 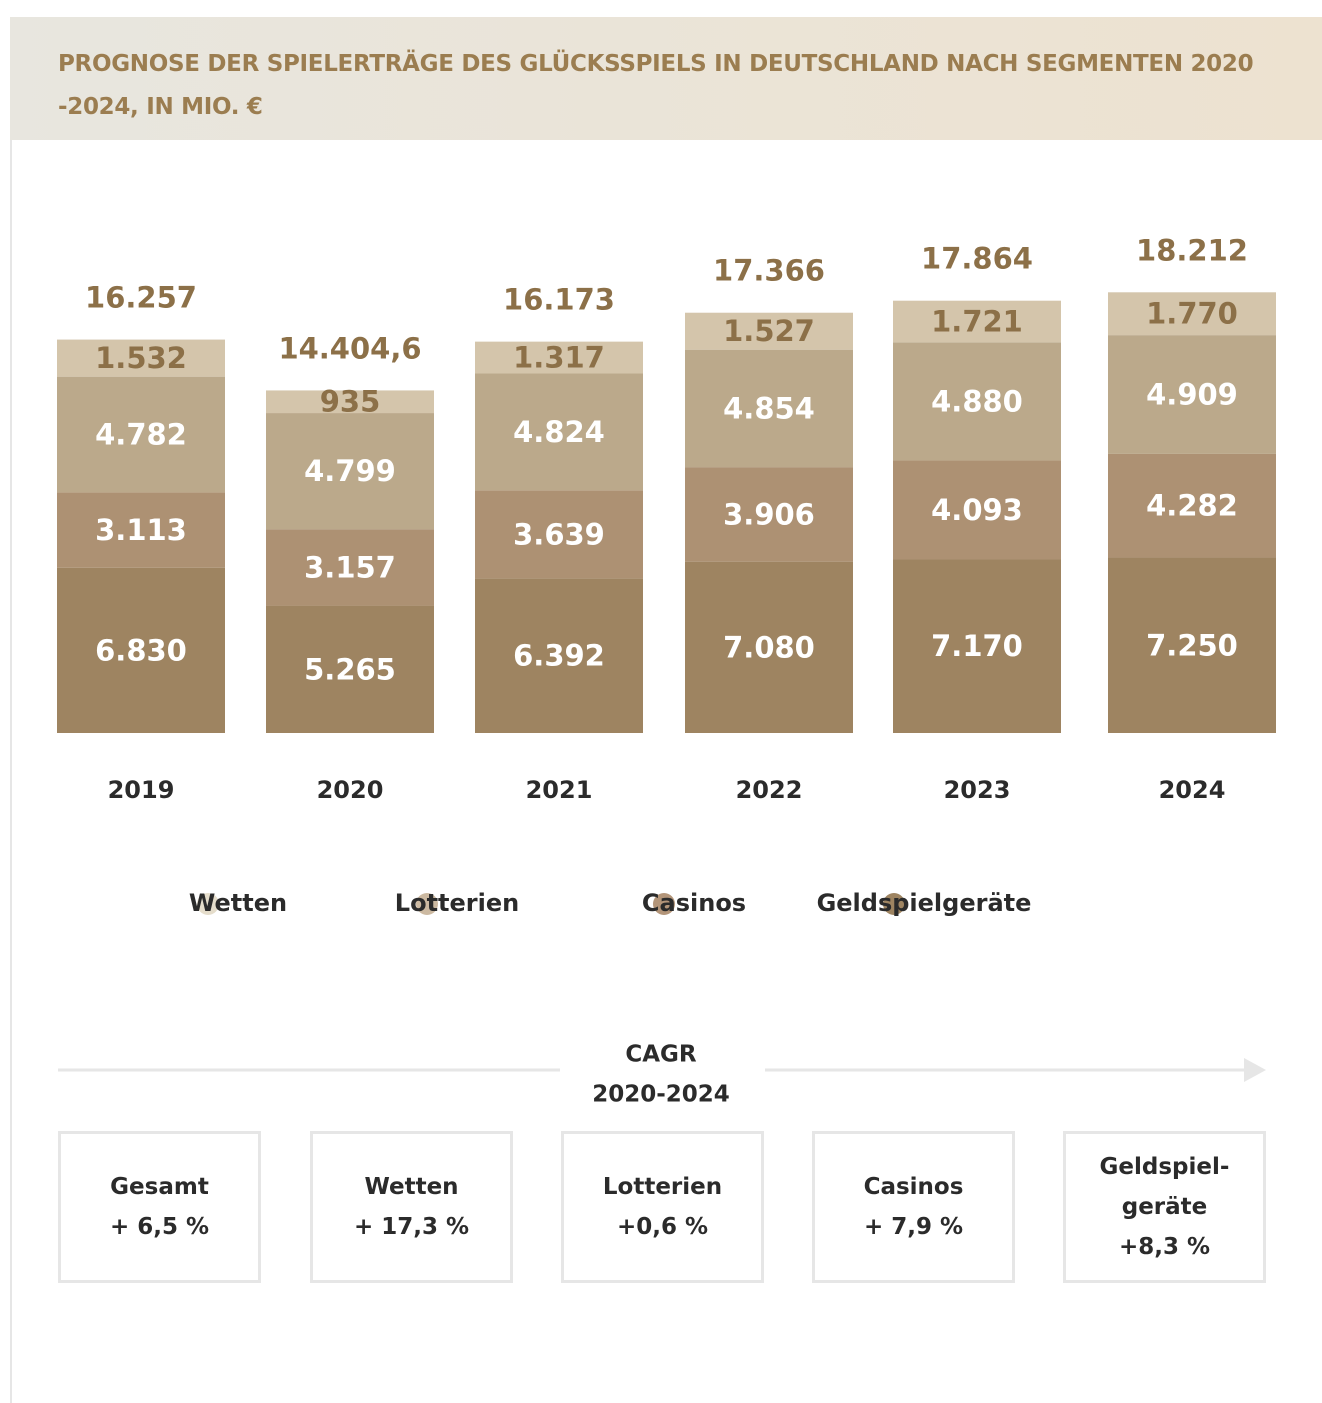 I want to click on value-label: 3.639, so click(x=559, y=534).